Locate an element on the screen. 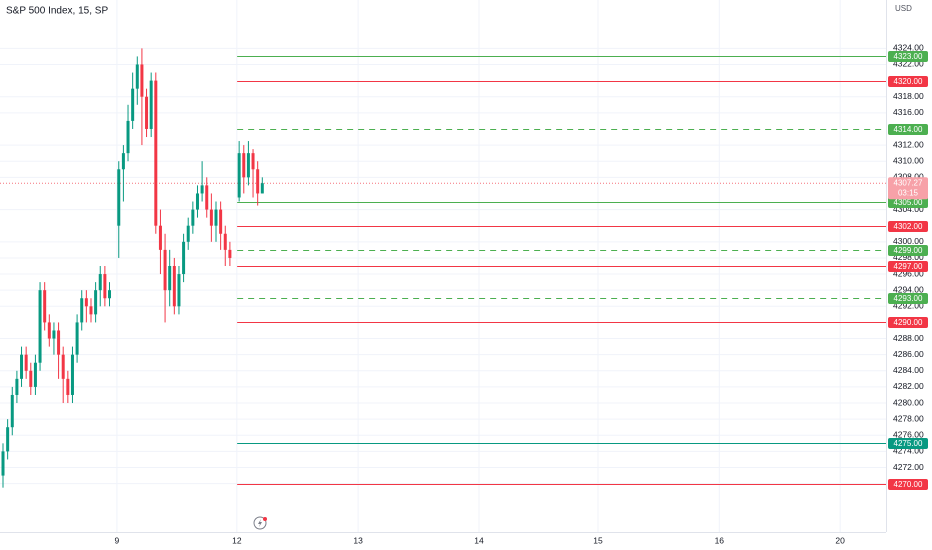 The width and height of the screenshot is (932, 550). price-level-label: 4302.00 is located at coordinates (908, 226).